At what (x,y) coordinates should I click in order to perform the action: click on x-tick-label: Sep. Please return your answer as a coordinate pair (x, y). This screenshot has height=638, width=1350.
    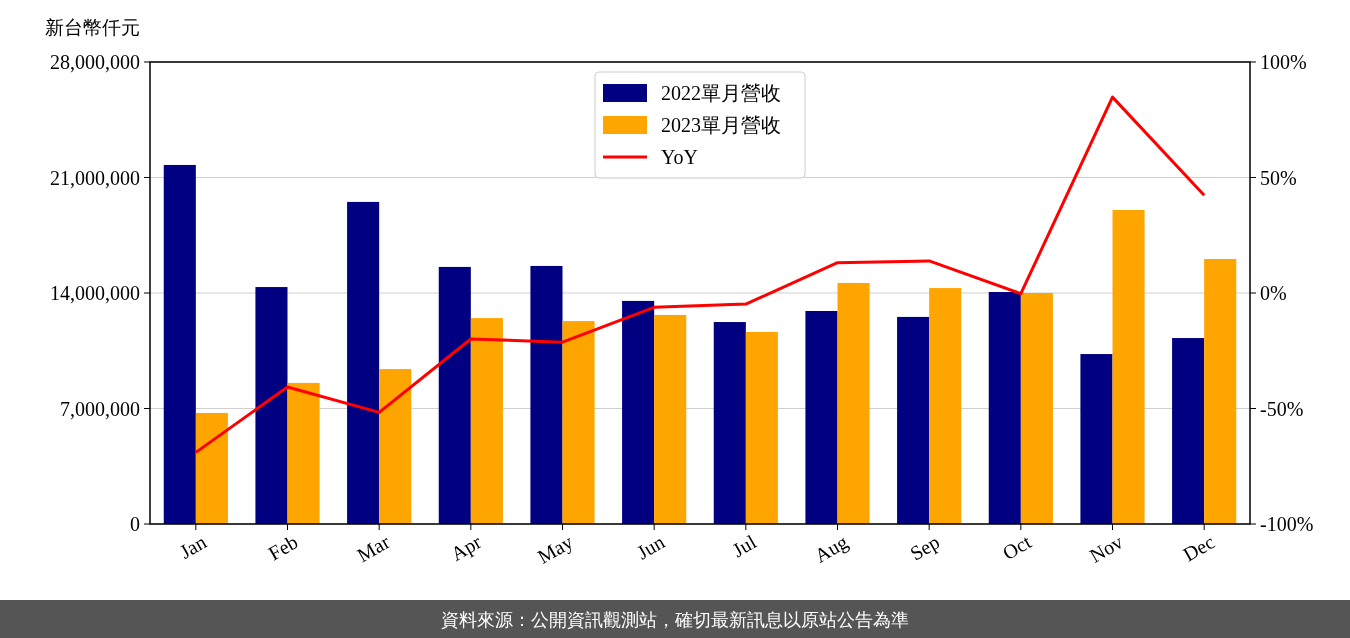
    Looking at the image, I should click on (925, 548).